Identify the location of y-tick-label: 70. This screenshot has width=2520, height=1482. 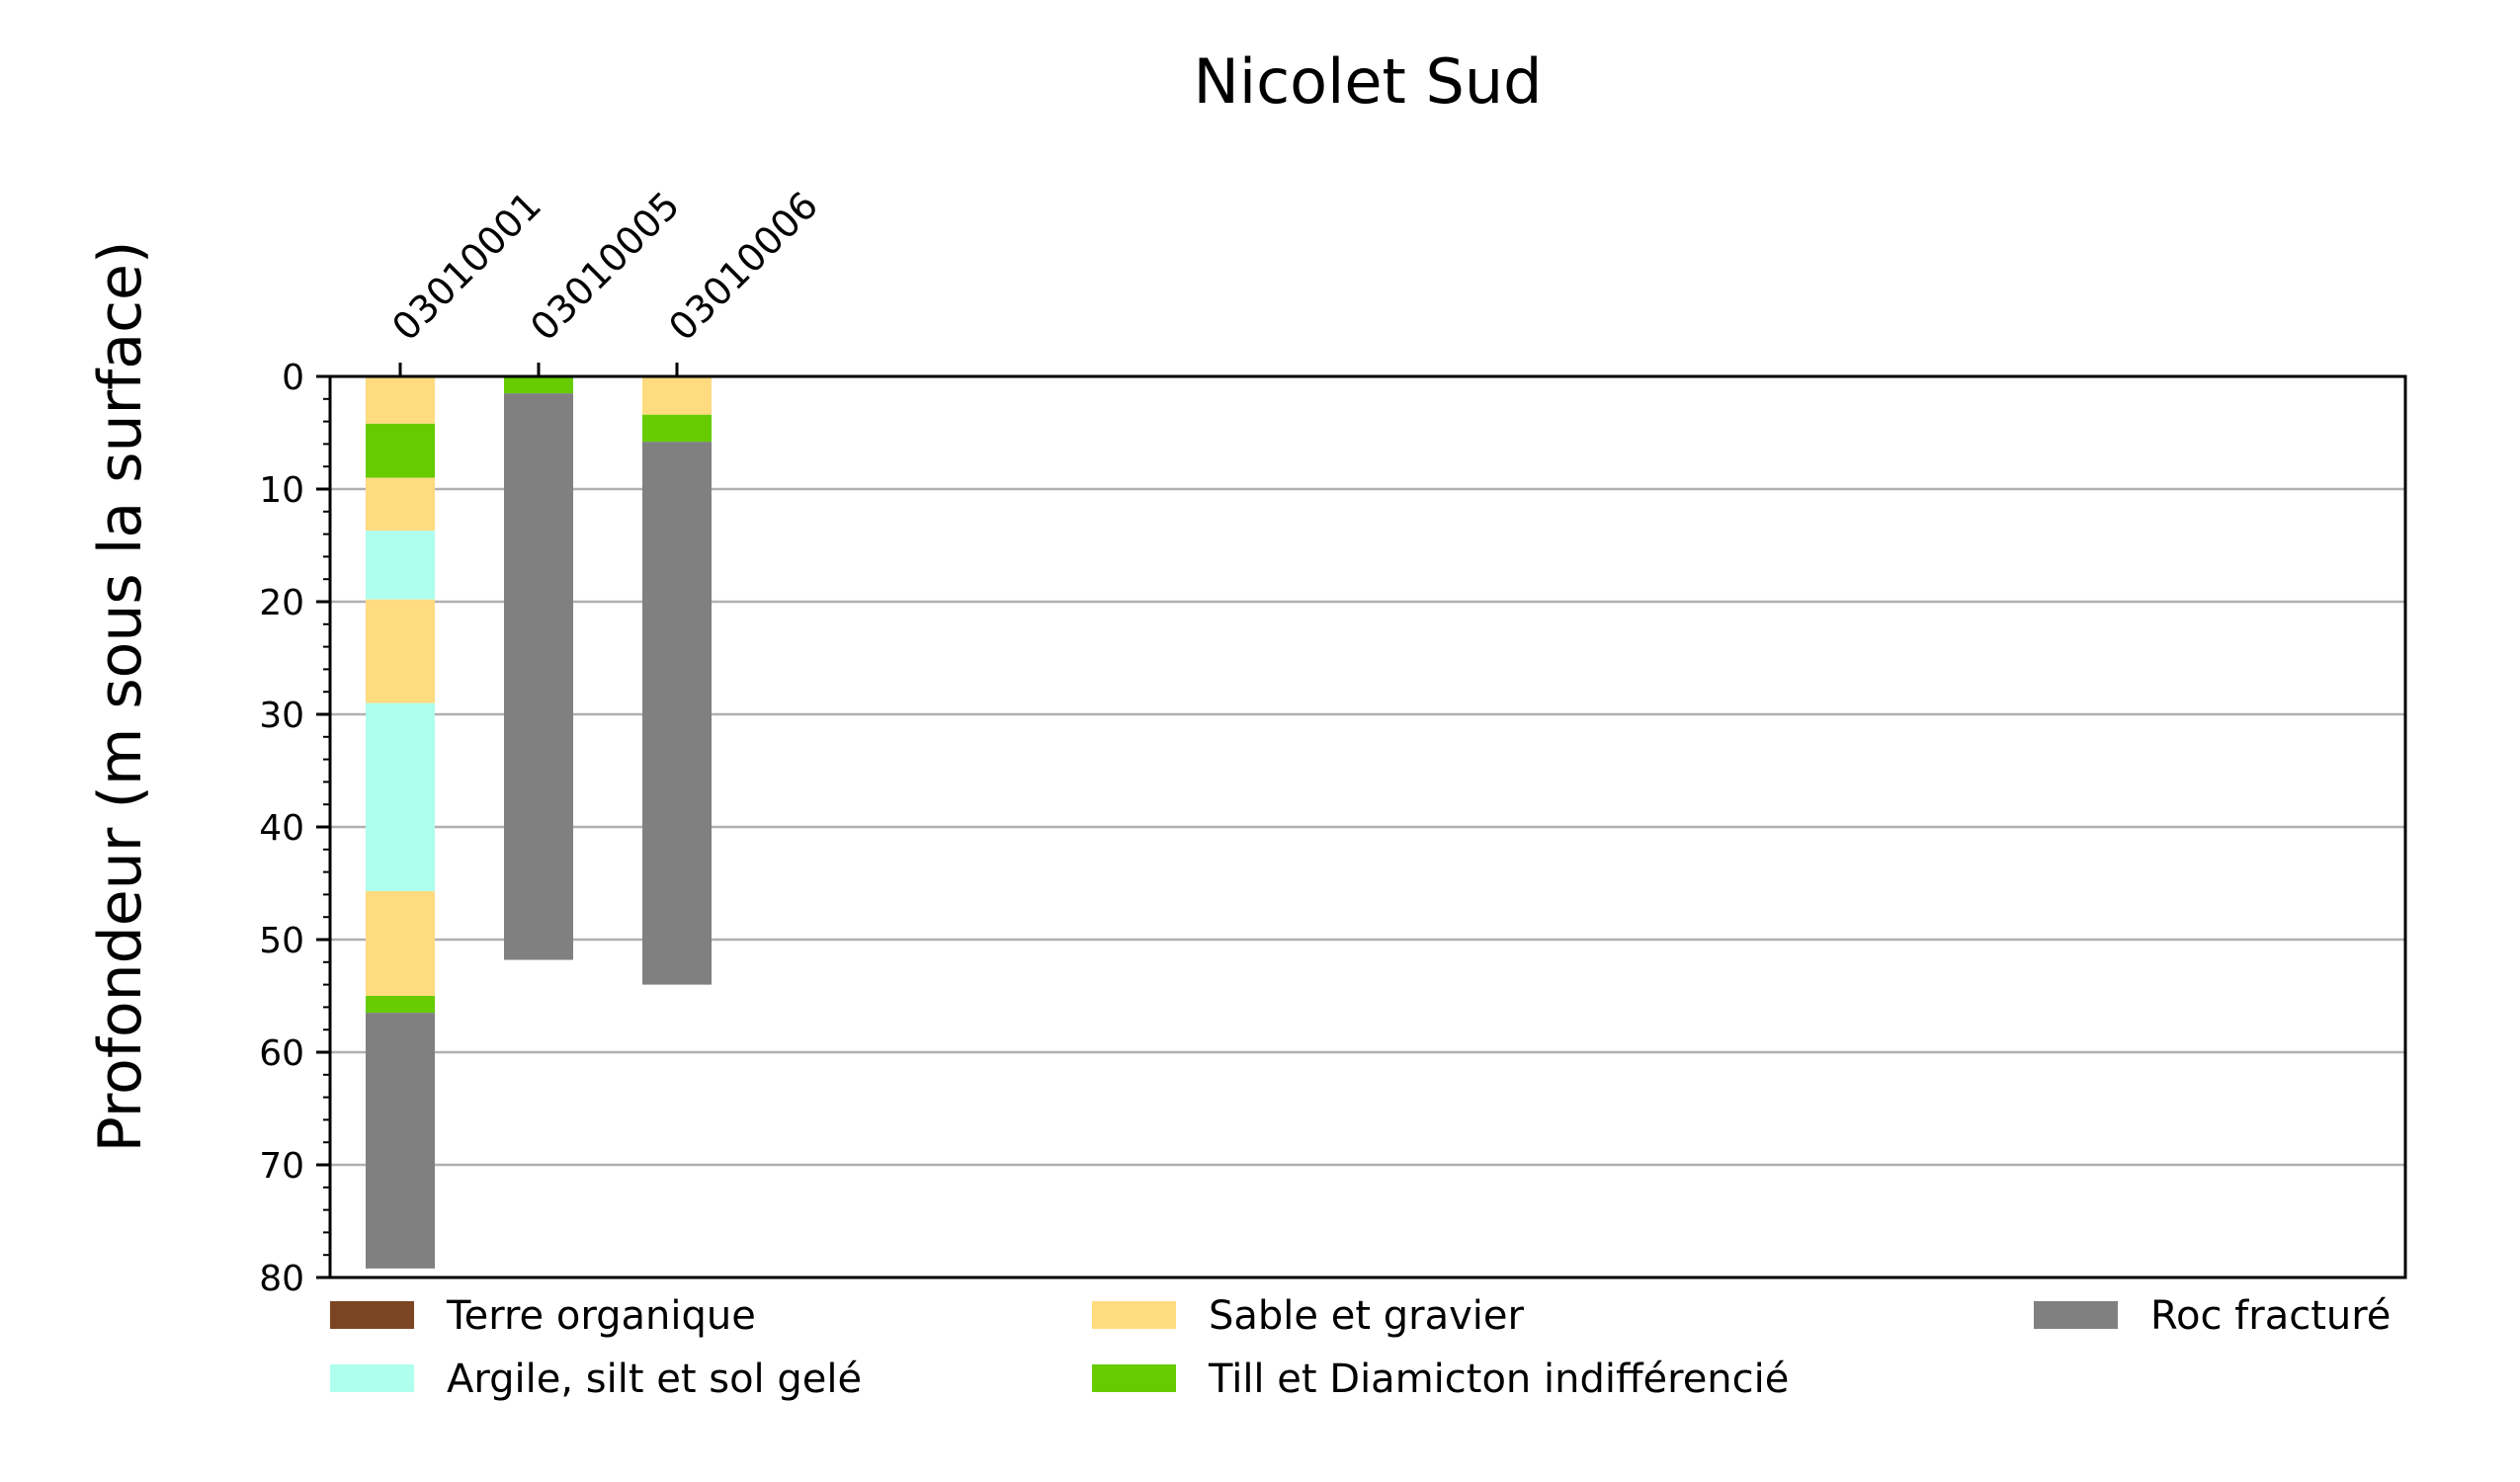
(281, 1166).